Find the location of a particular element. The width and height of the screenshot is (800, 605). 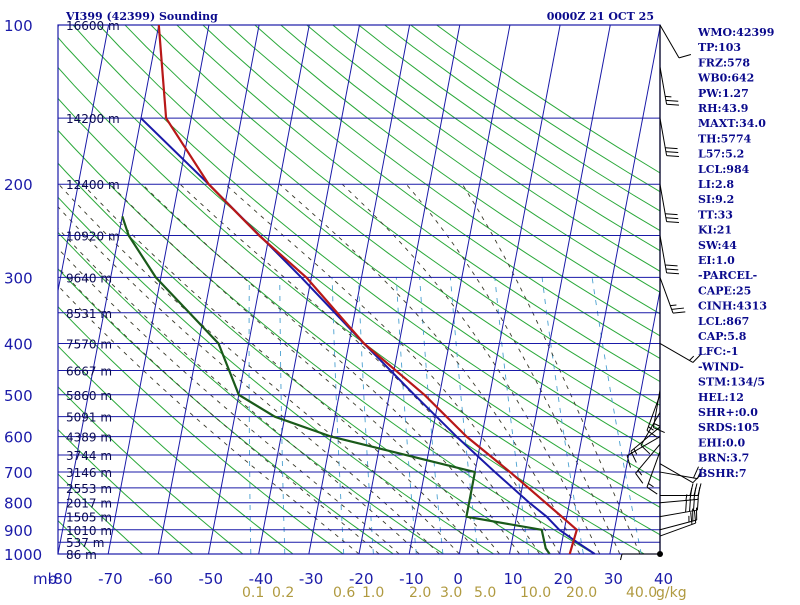

height-label: 7570 m is located at coordinates (89, 344).